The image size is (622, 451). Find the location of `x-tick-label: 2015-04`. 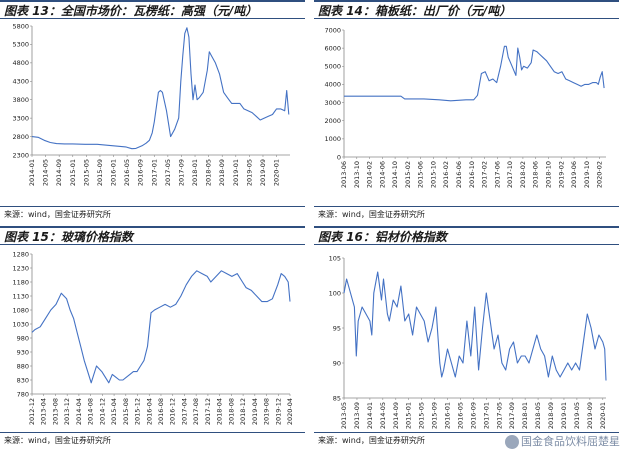

x-tick-label: 2015-04 is located at coordinates (114, 411).